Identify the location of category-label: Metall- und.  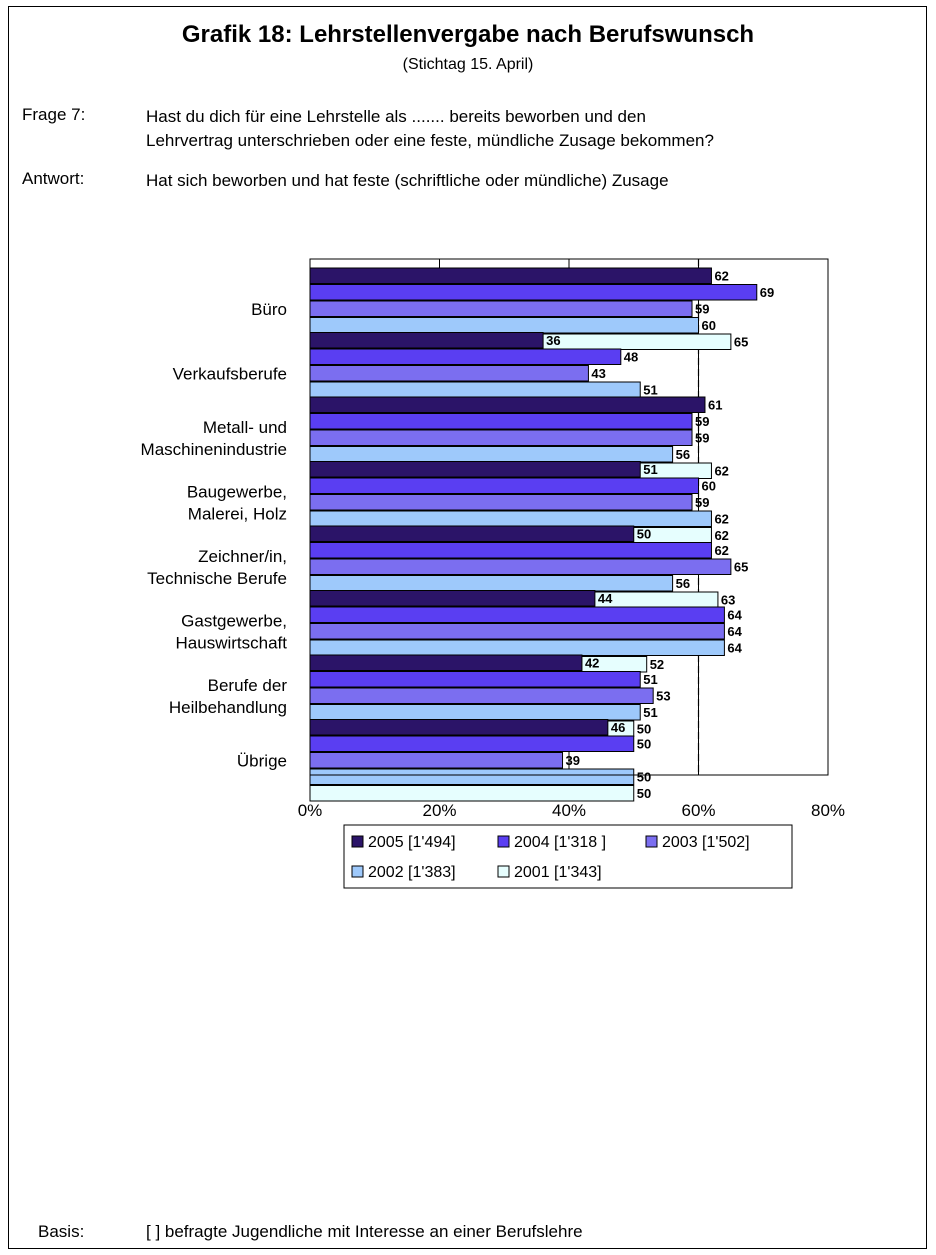
(245, 427).